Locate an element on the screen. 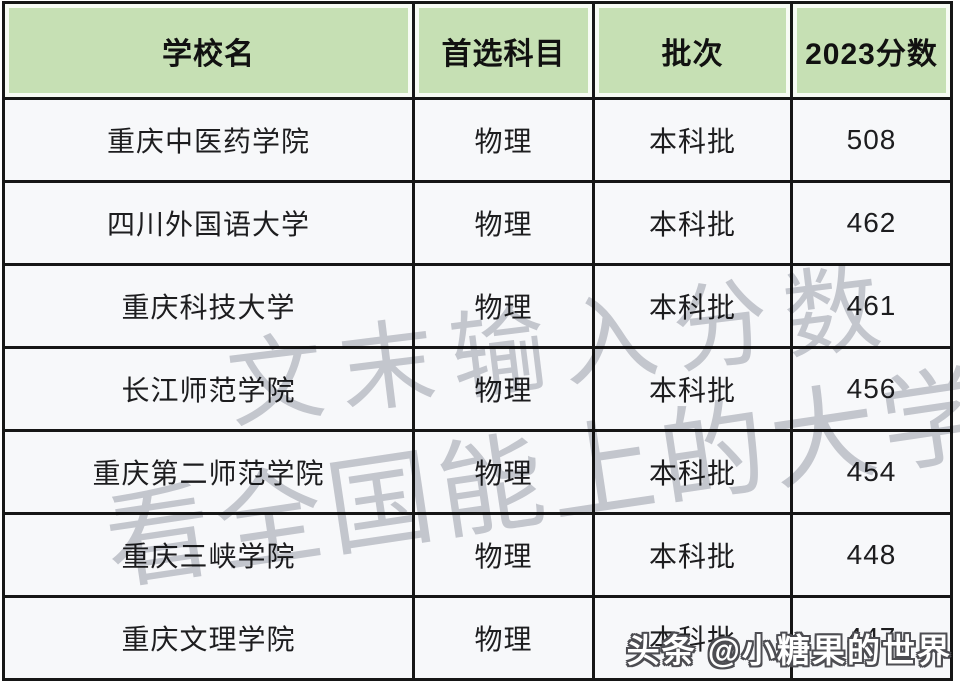 The width and height of the screenshot is (960, 684). table-row: 重庆三峡学院 物理 本科批 448 is located at coordinates (477, 555).